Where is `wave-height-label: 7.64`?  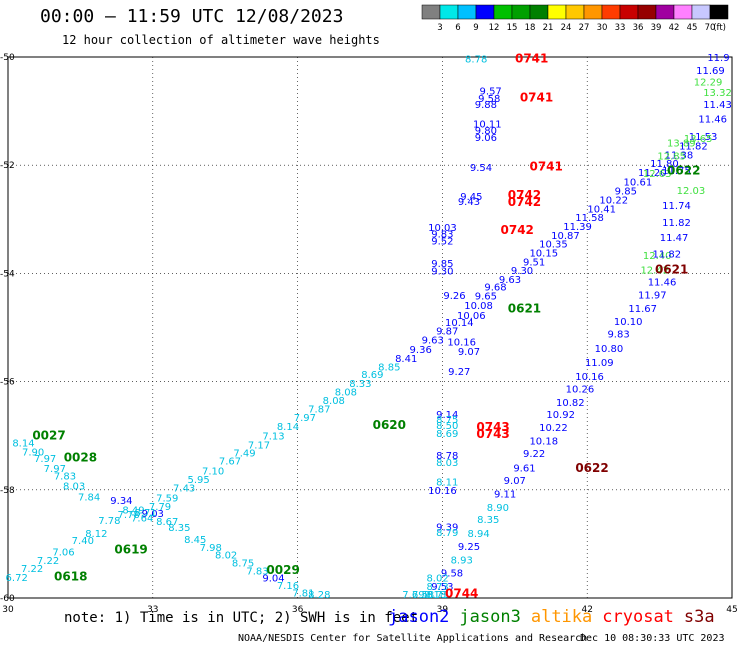 wave-height-label: 7.64 is located at coordinates (142, 518).